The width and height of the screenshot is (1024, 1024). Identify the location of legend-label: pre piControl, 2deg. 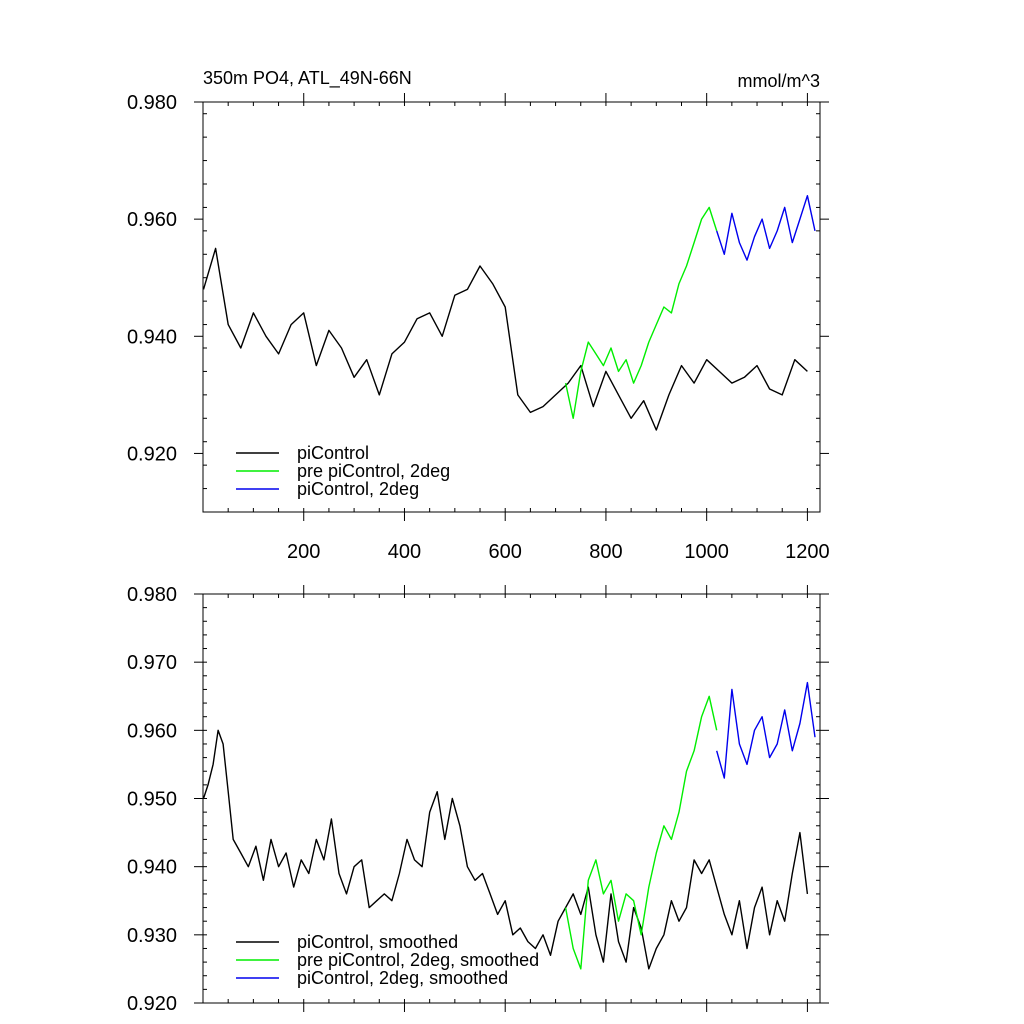
(373, 471).